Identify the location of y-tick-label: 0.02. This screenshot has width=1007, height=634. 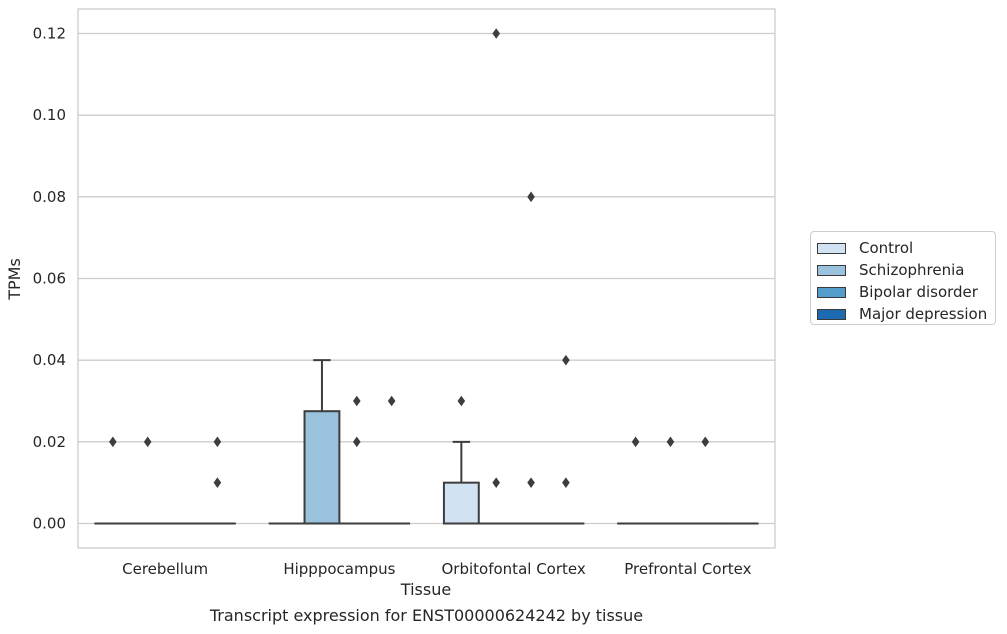
(49, 442).